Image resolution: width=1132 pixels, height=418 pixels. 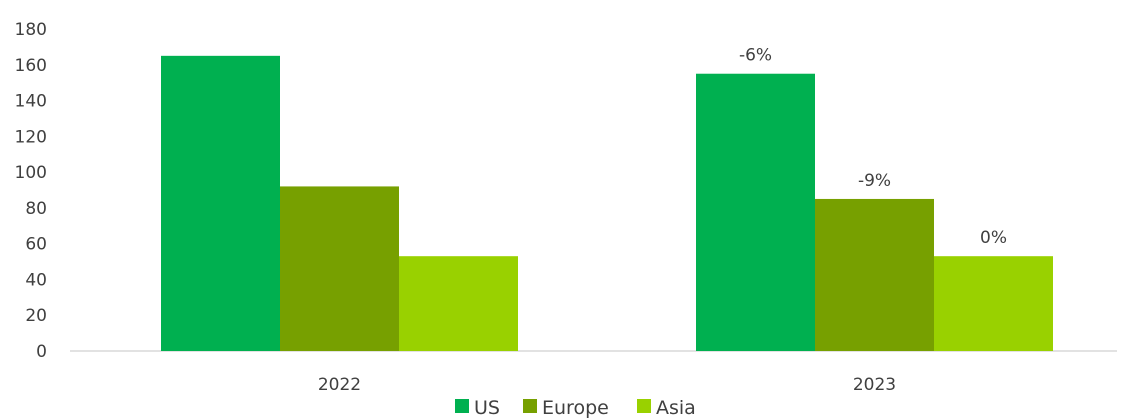 I want to click on y-tick-label: 60, so click(x=36, y=245).